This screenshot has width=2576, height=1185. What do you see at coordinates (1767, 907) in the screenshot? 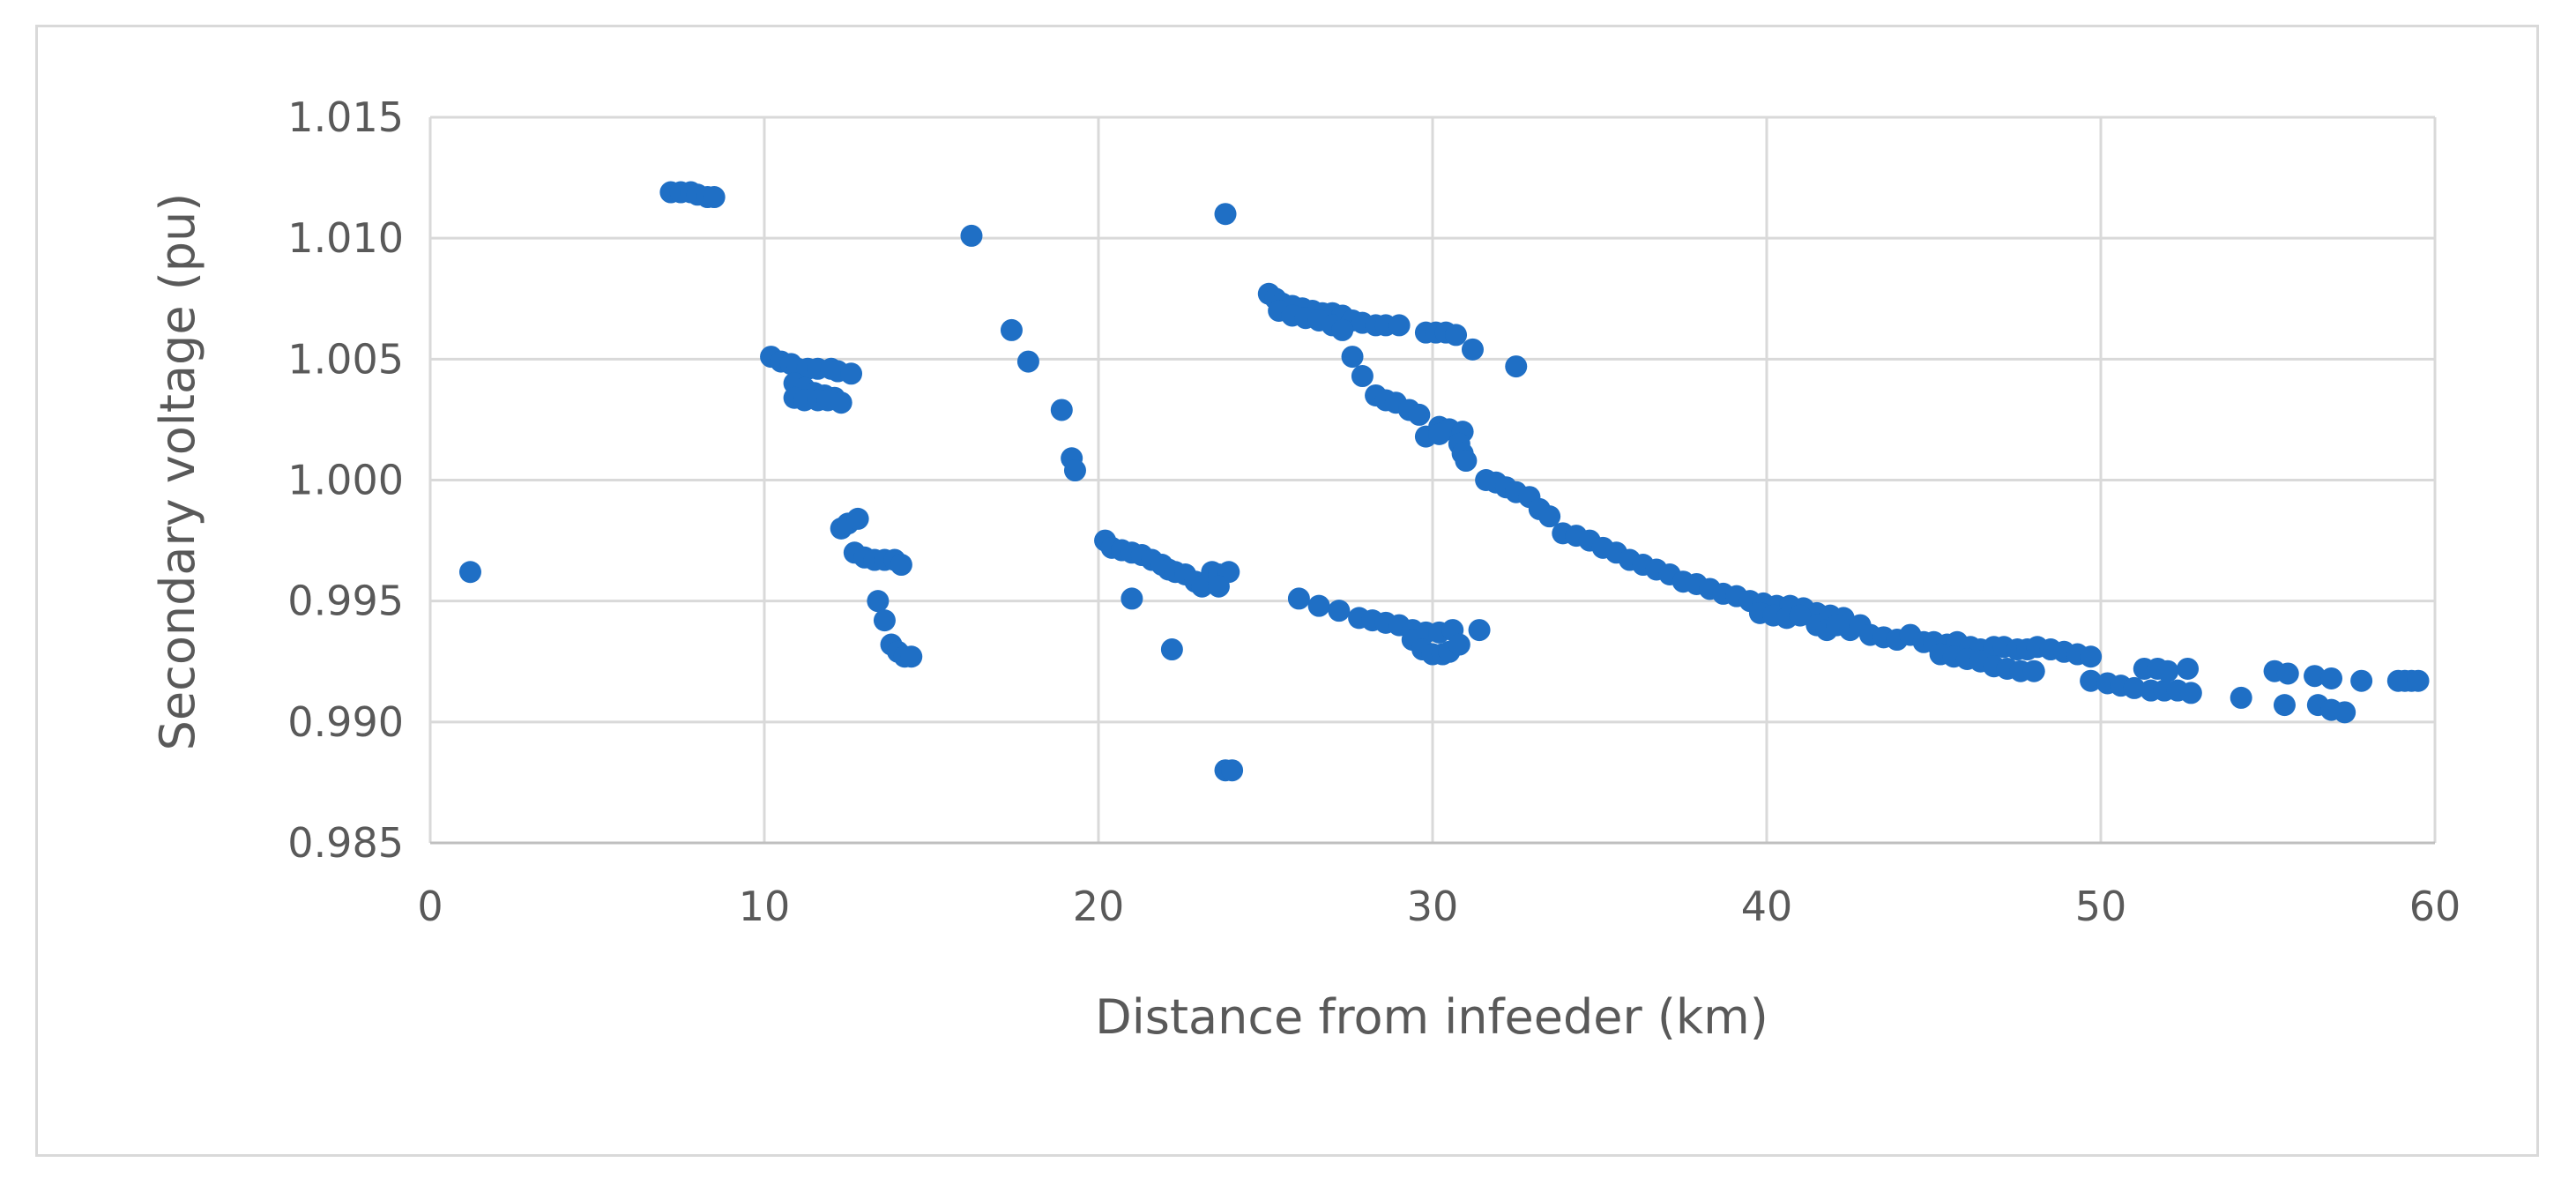
I see `x-tick-label: 40` at bounding box center [1767, 907].